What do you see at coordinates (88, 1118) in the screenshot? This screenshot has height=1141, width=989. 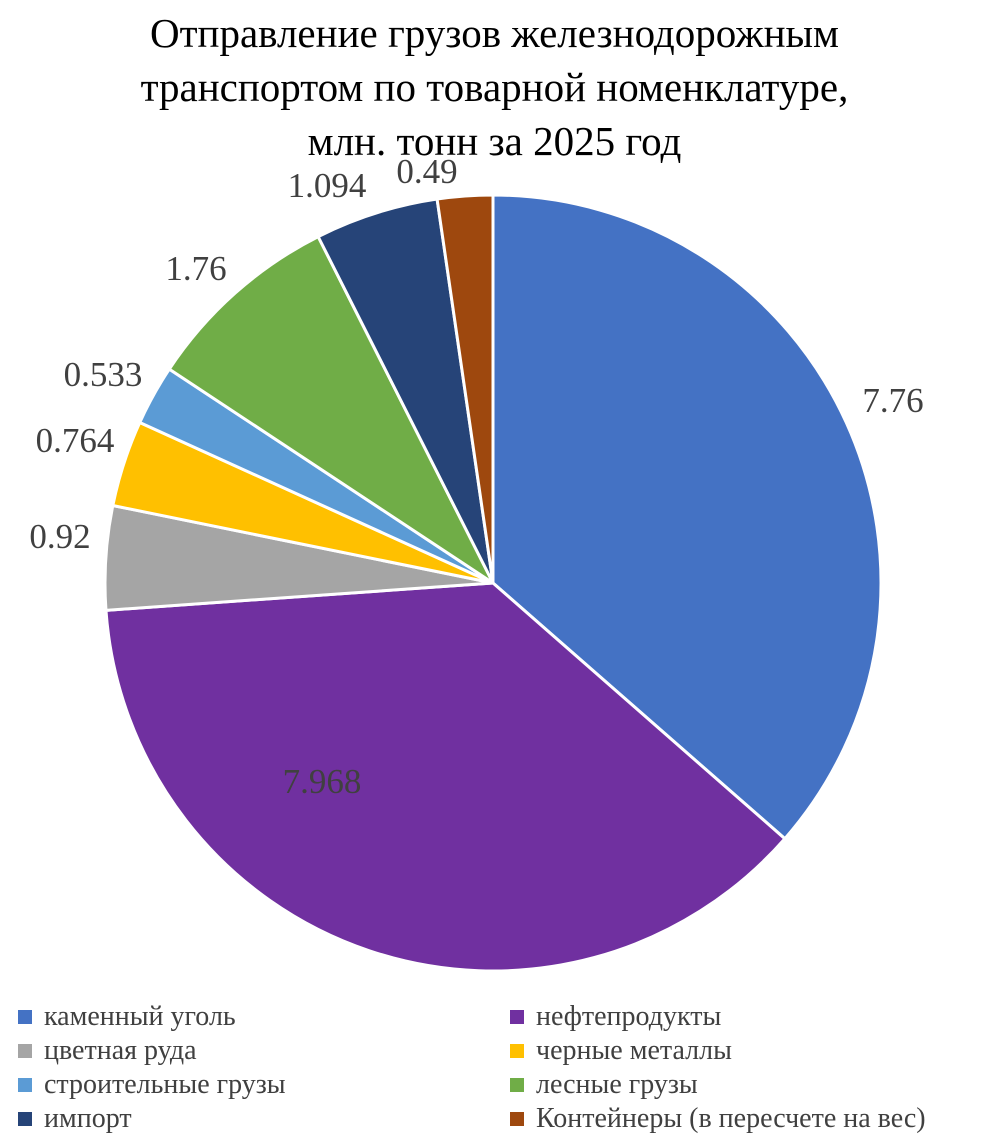 I see `legend-label: импорт` at bounding box center [88, 1118].